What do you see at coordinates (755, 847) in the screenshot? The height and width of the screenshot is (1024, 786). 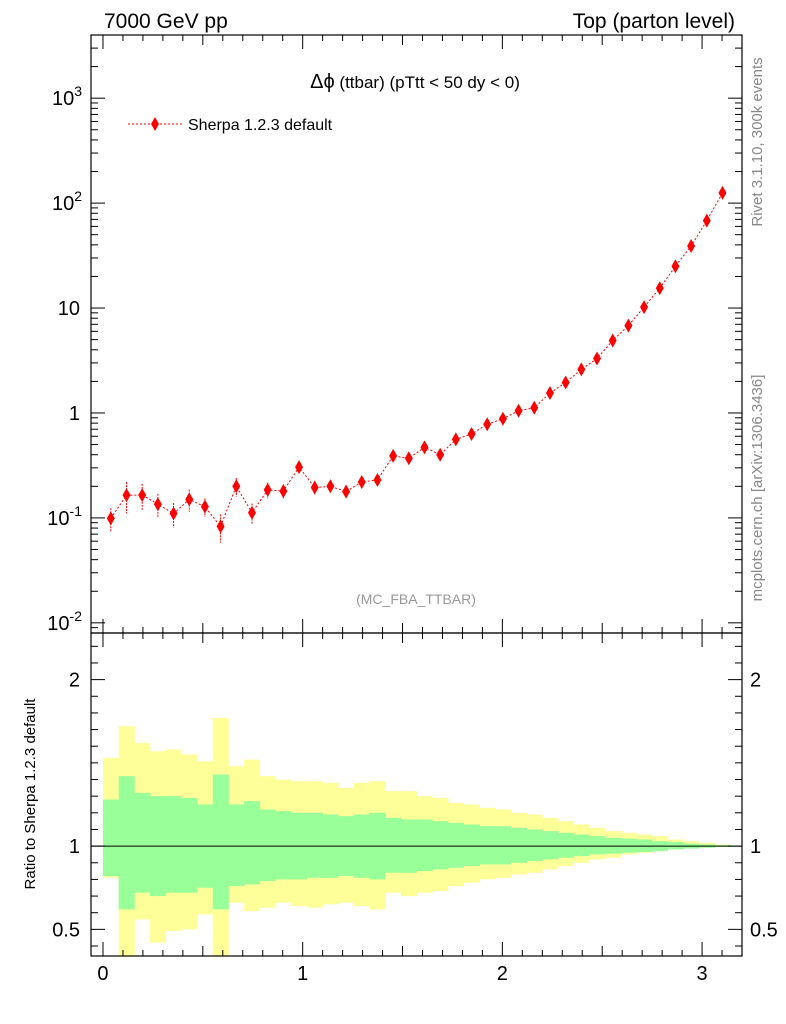 I see `ratio-y-tick-label-right: 1` at bounding box center [755, 847].